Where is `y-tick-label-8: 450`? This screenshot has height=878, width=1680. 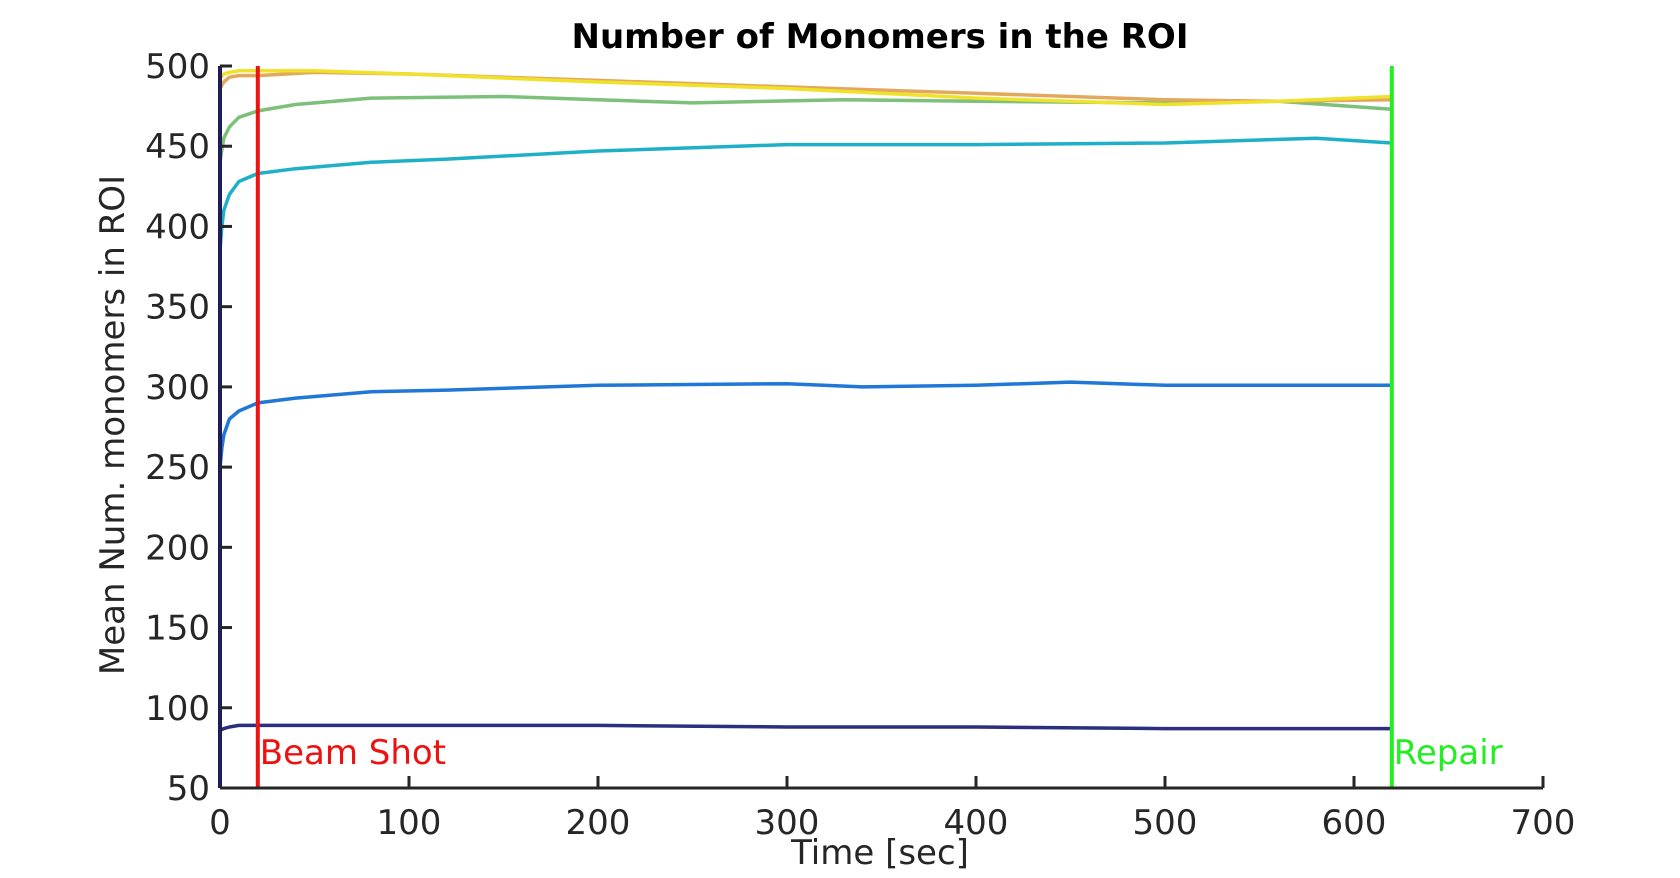 y-tick-label-8: 450 is located at coordinates (177, 147).